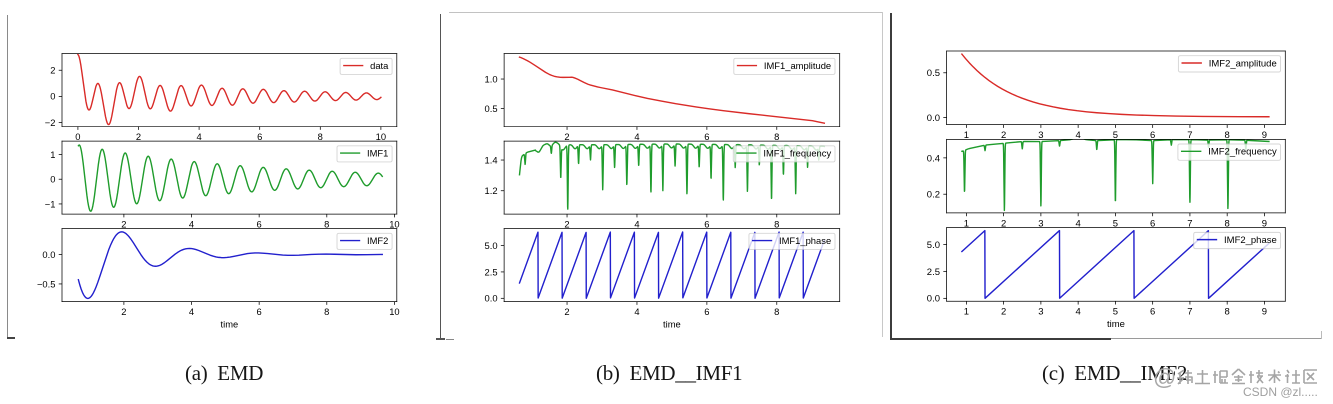 This screenshot has width=1333, height=404. I want to click on svg-text: IMF2, so click(377, 241).